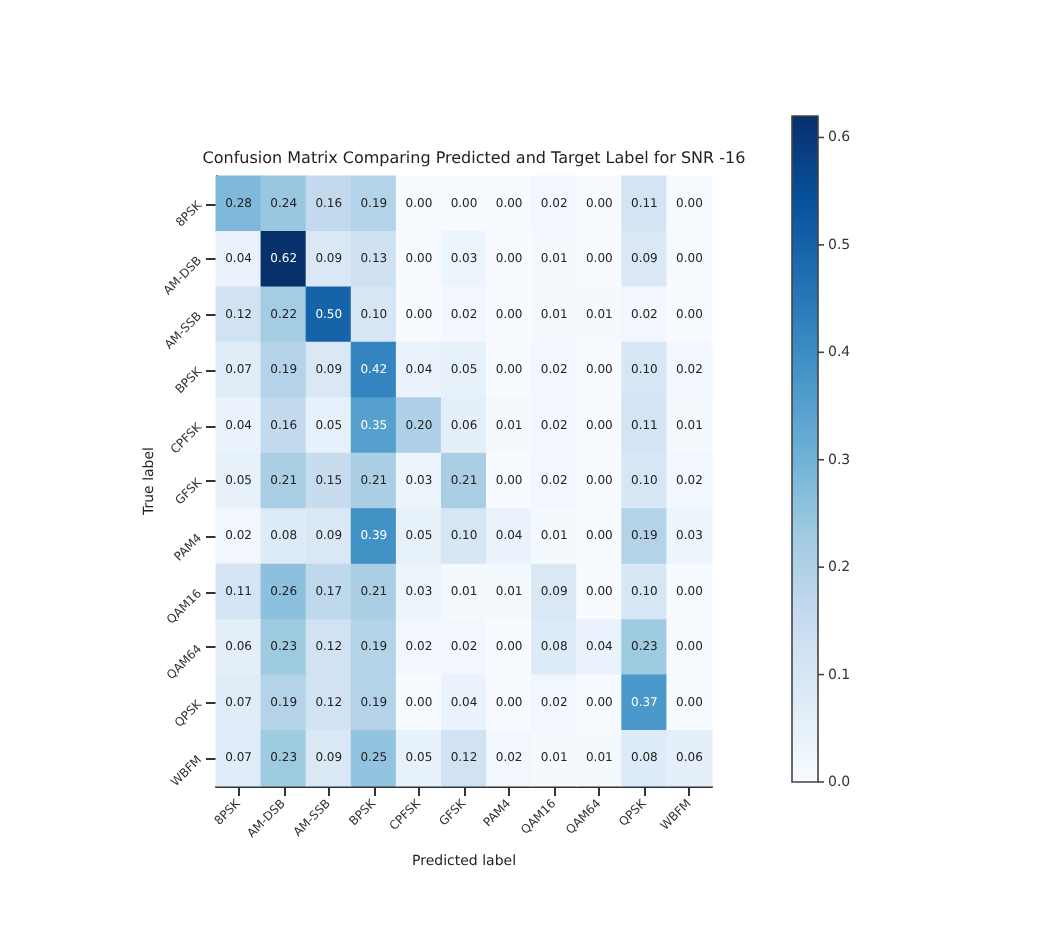 This screenshot has width=1052, height=942. I want to click on chart-title: Confusion Matrix Comparing Predicted and Target Label for SNR -16, so click(474, 158).